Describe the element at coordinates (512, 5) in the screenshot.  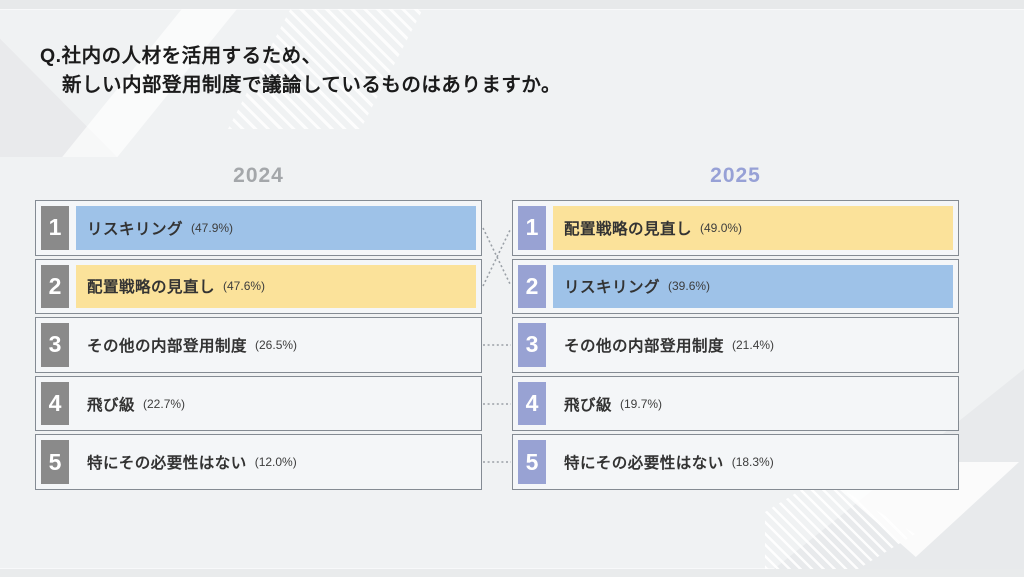
I see `top-edge-strip` at that location.